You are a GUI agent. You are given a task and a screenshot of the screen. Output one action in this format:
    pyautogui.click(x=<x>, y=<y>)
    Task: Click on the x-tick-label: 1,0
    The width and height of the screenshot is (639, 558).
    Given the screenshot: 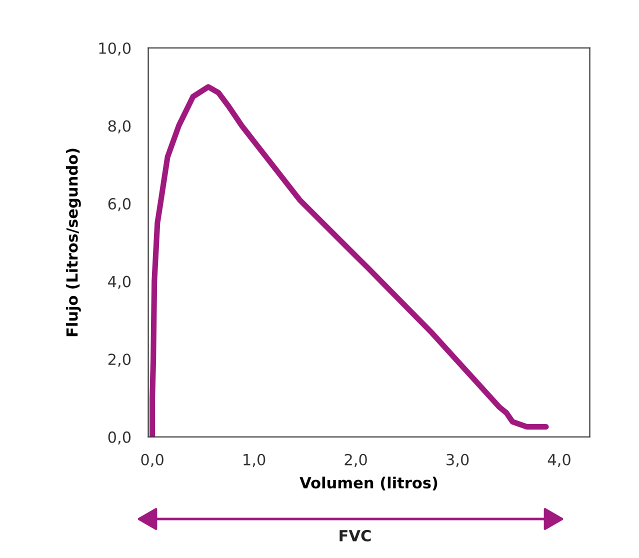 What is the action you would take?
    pyautogui.click(x=255, y=460)
    